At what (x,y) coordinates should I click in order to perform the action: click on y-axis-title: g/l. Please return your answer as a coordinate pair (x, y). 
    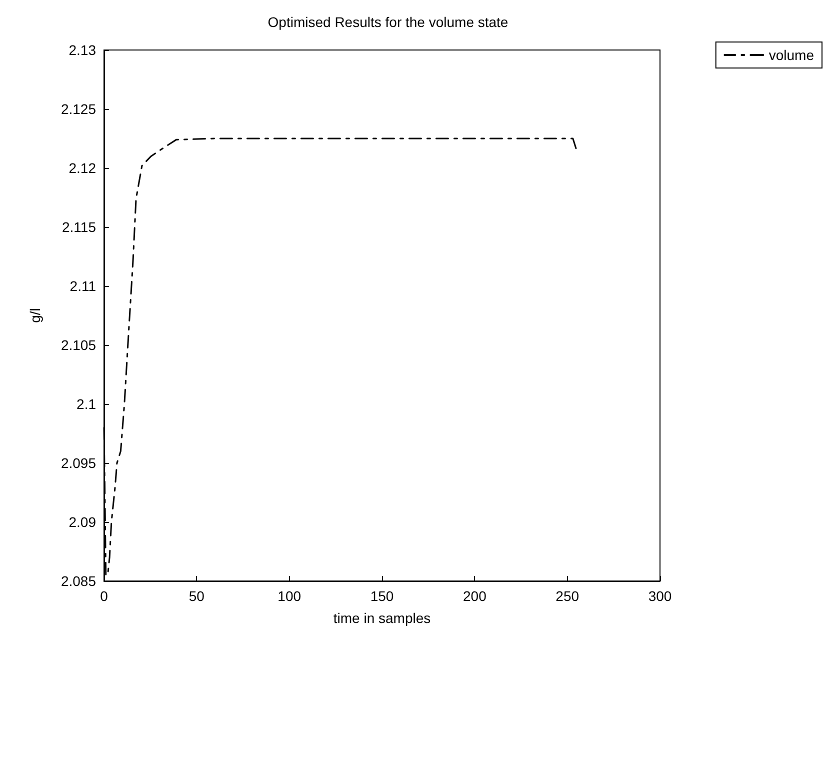
    Looking at the image, I should click on (35, 315).